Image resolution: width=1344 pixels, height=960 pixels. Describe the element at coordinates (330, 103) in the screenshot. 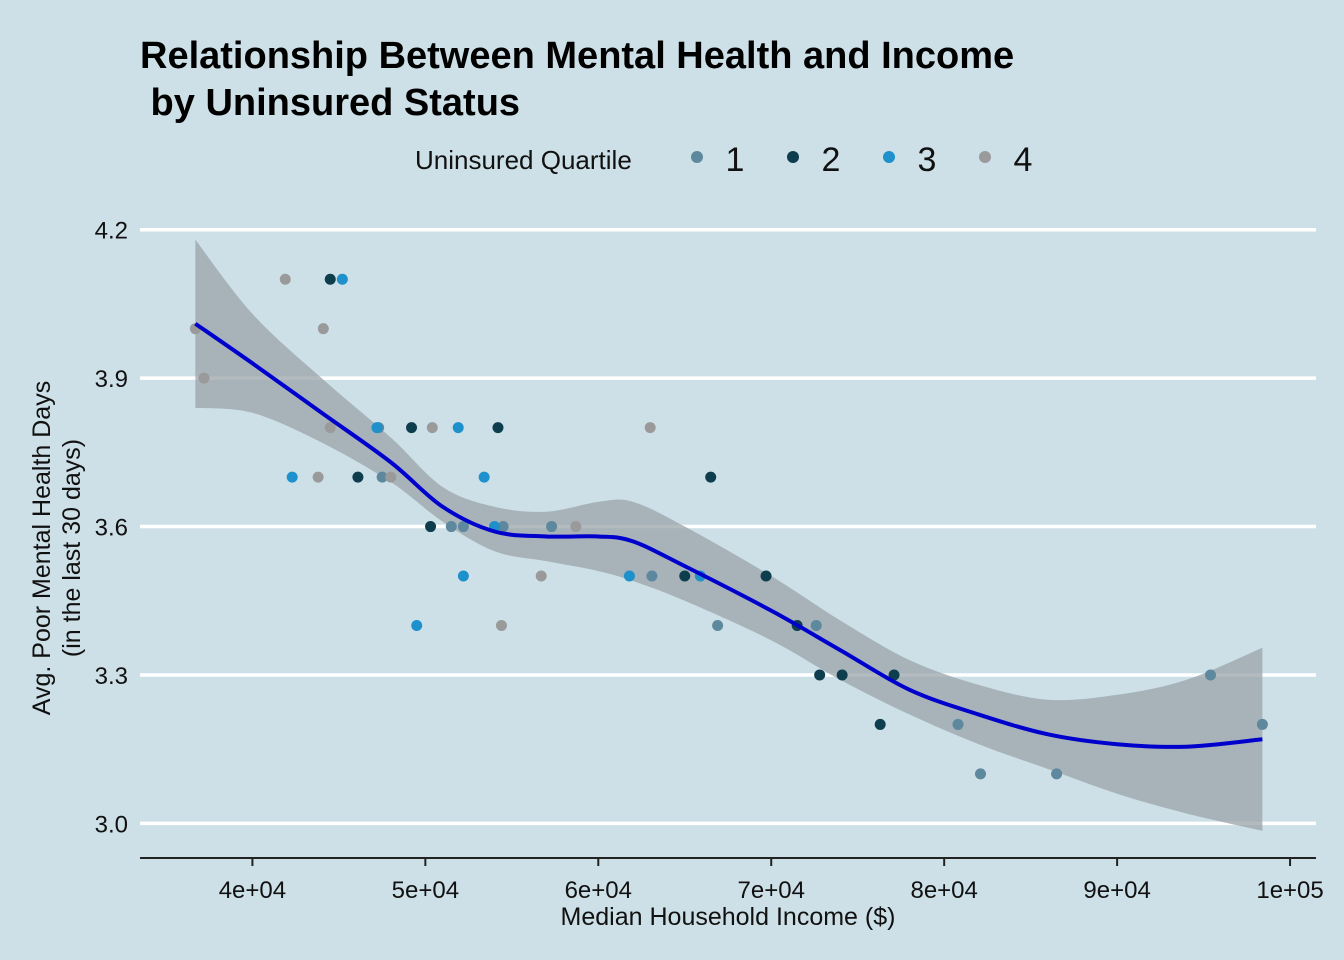

I see `chart-title-line2: by Uninsured Status` at that location.